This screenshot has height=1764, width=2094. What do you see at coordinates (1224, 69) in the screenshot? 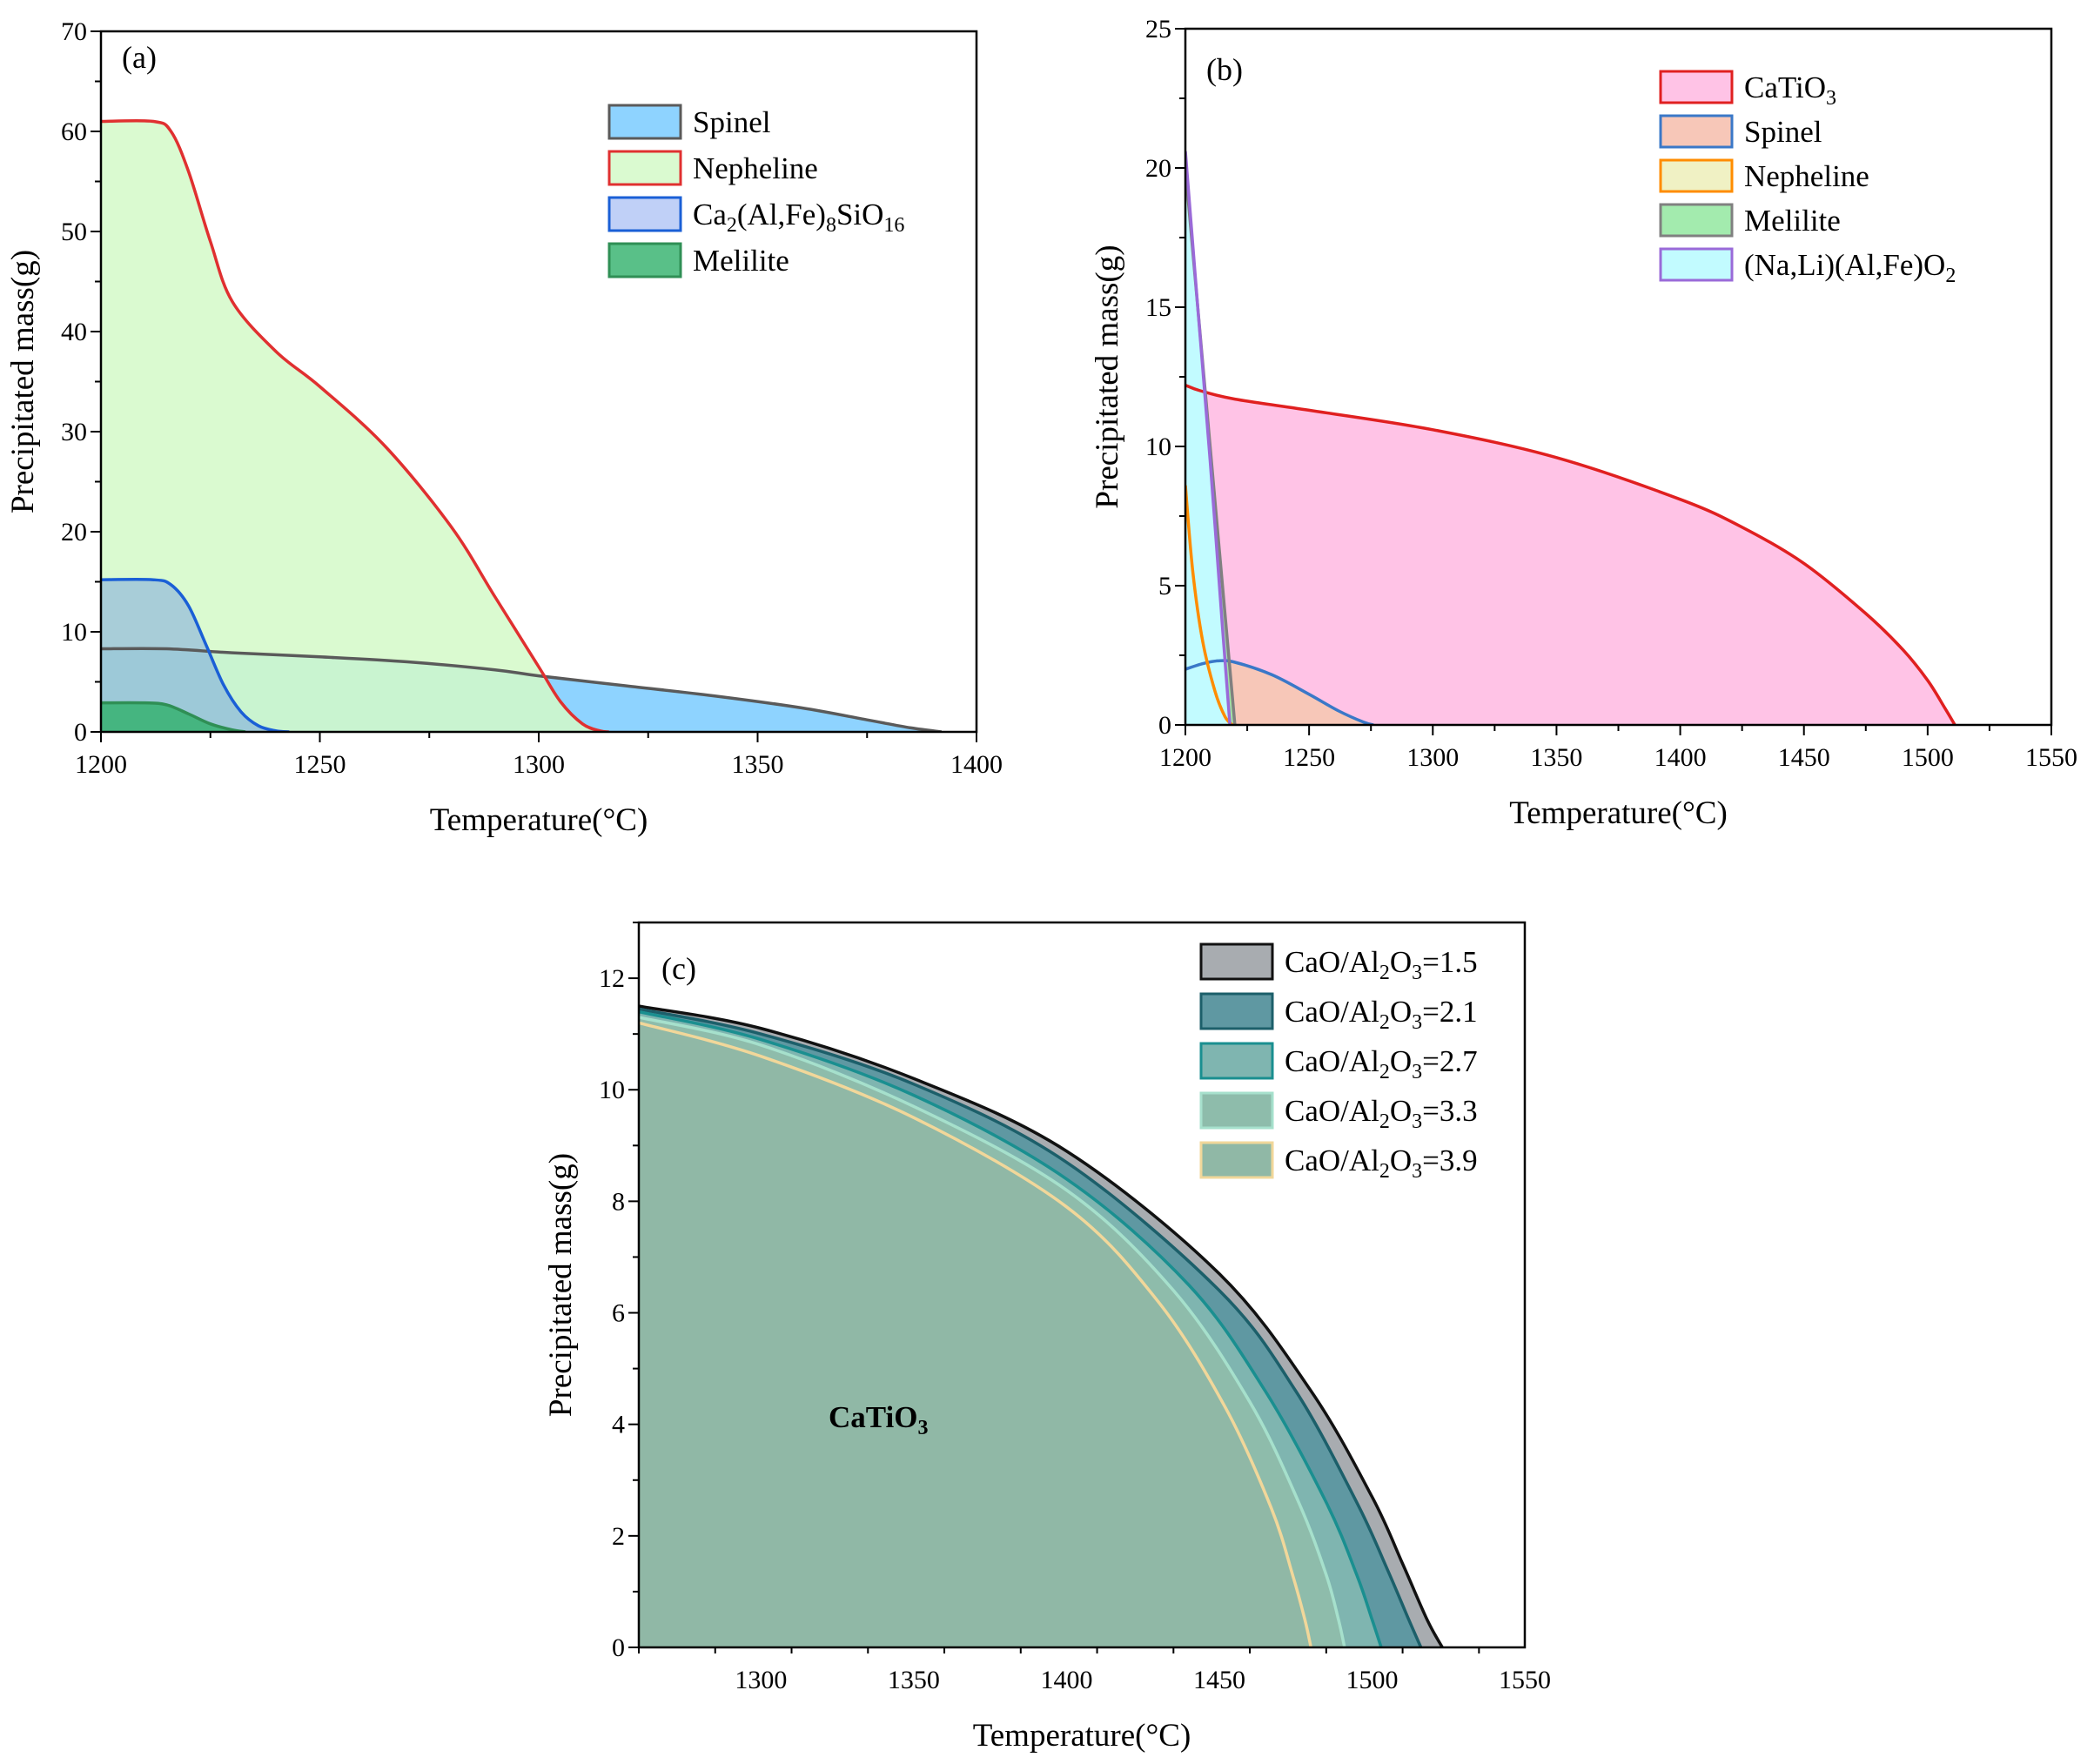
I see `panel-label: (b)` at bounding box center [1224, 69].